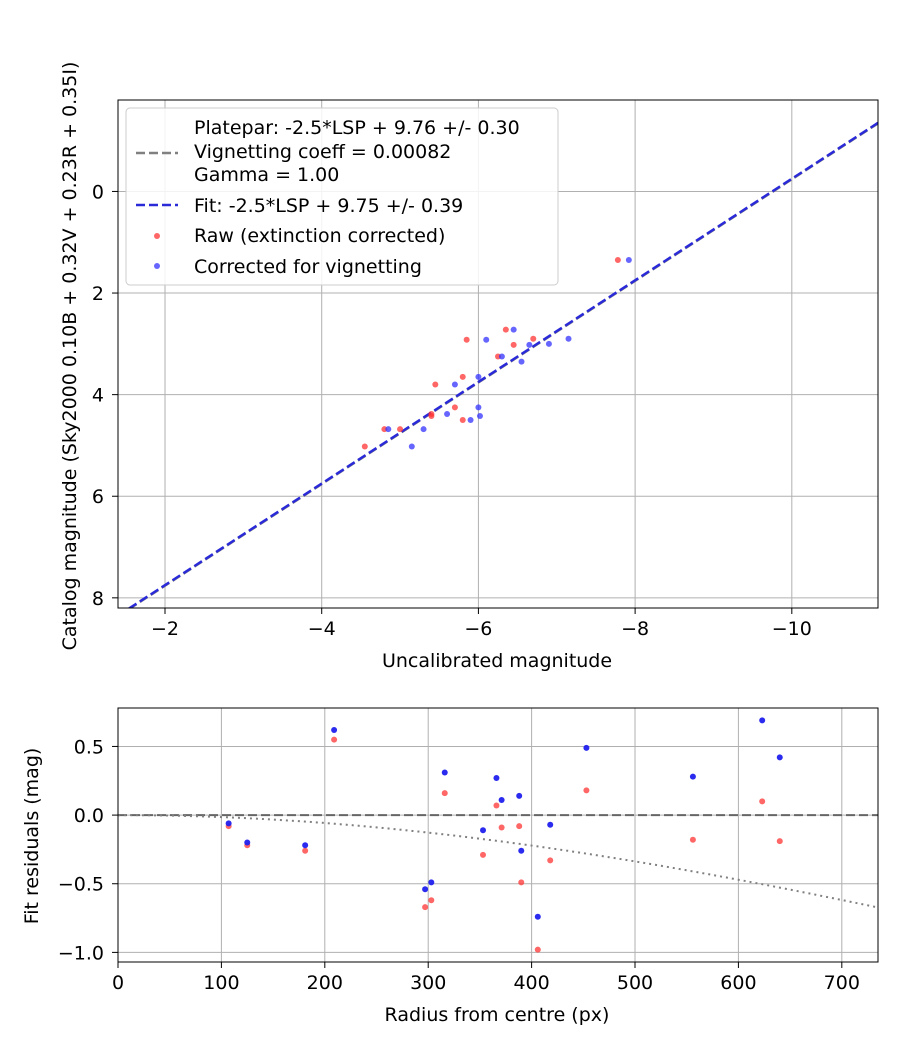  What do you see at coordinates (328, 206) in the screenshot?
I see `legend-fit-label: Fit: -2.5*LSP + 9.75 +/- 0.39` at bounding box center [328, 206].